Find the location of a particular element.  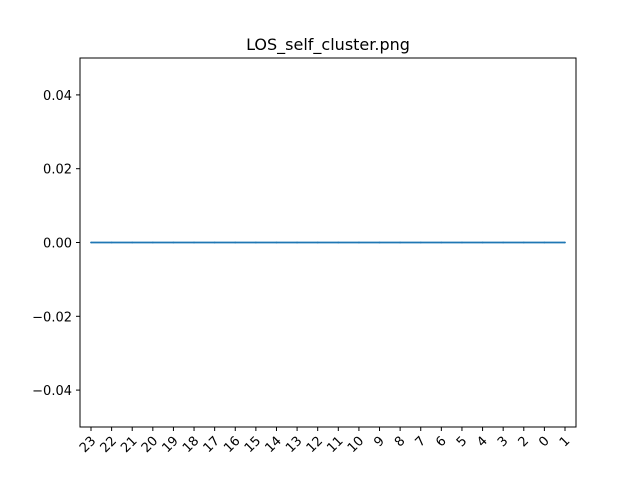

y-tick-label: 0.00 is located at coordinates (57, 244).